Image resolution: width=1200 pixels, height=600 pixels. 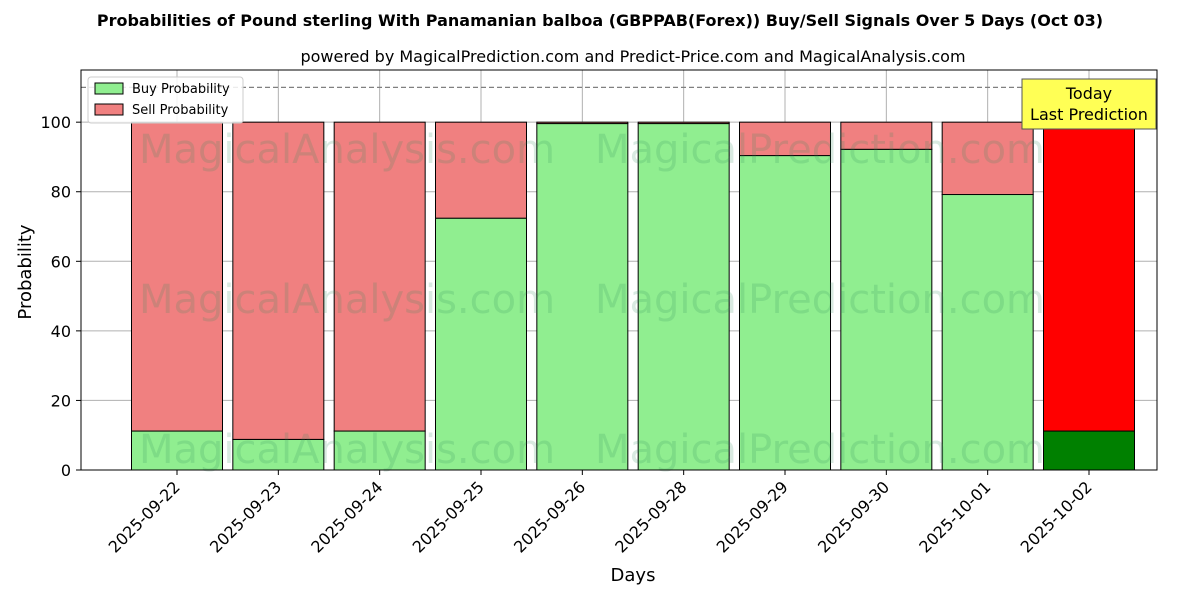 I want to click on annotation-line1: Today, so click(x=1088, y=93).